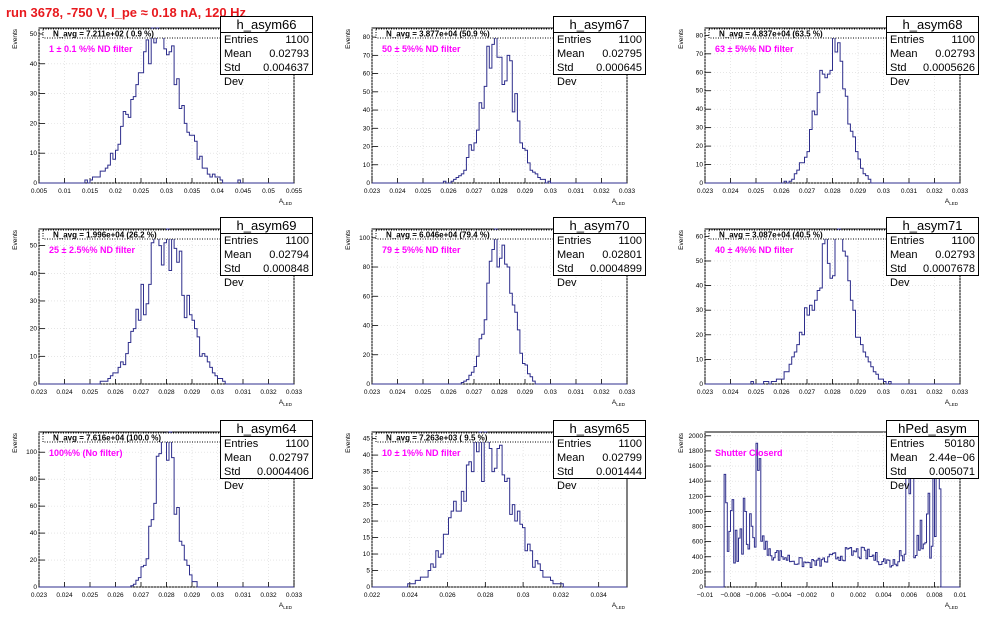 The width and height of the screenshot is (998, 625). What do you see at coordinates (705, 595) in the screenshot?
I see `x-tick-label: −0.01` at bounding box center [705, 595].